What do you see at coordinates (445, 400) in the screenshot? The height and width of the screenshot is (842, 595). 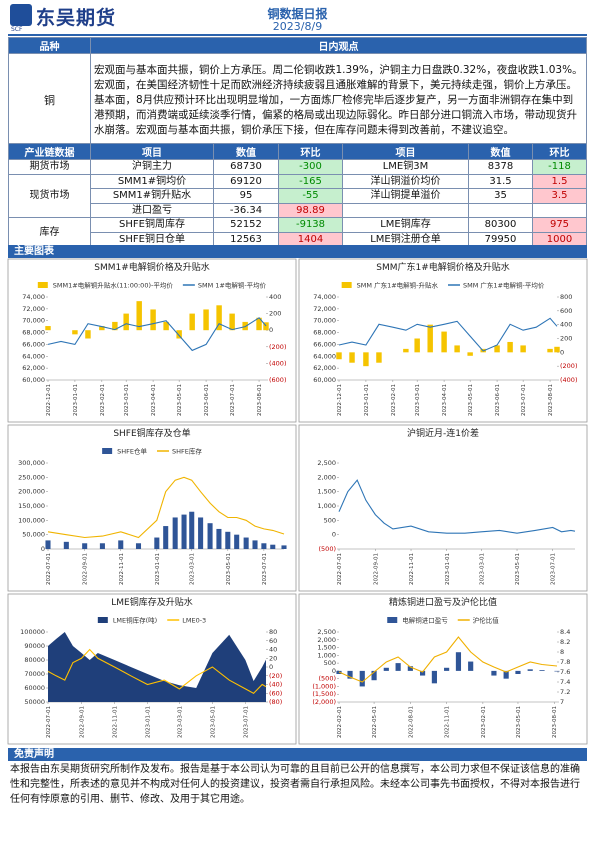 I see `x-tick-label: 2023-04-01` at bounding box center [445, 400].